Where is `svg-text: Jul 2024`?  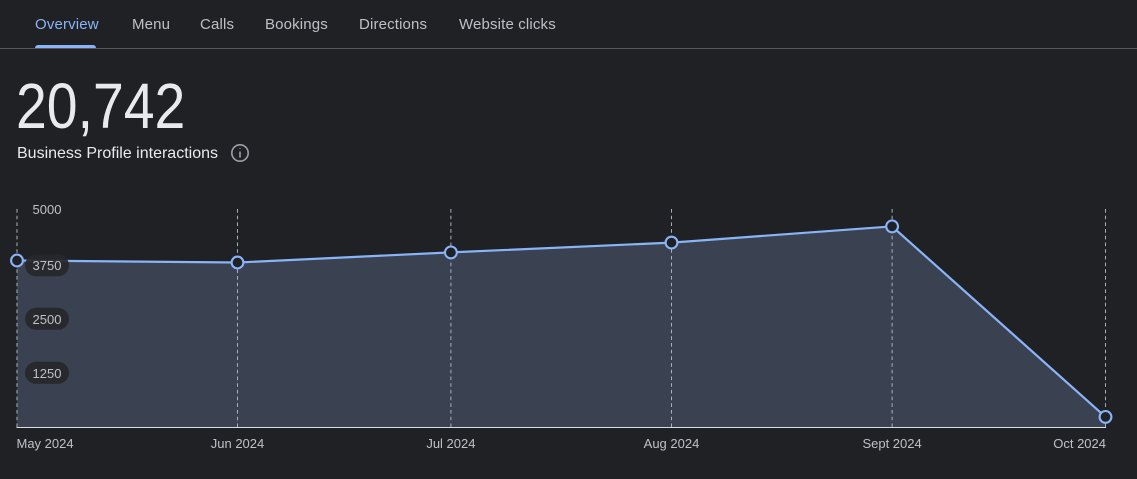 svg-text: Jul 2024 is located at coordinates (450, 443).